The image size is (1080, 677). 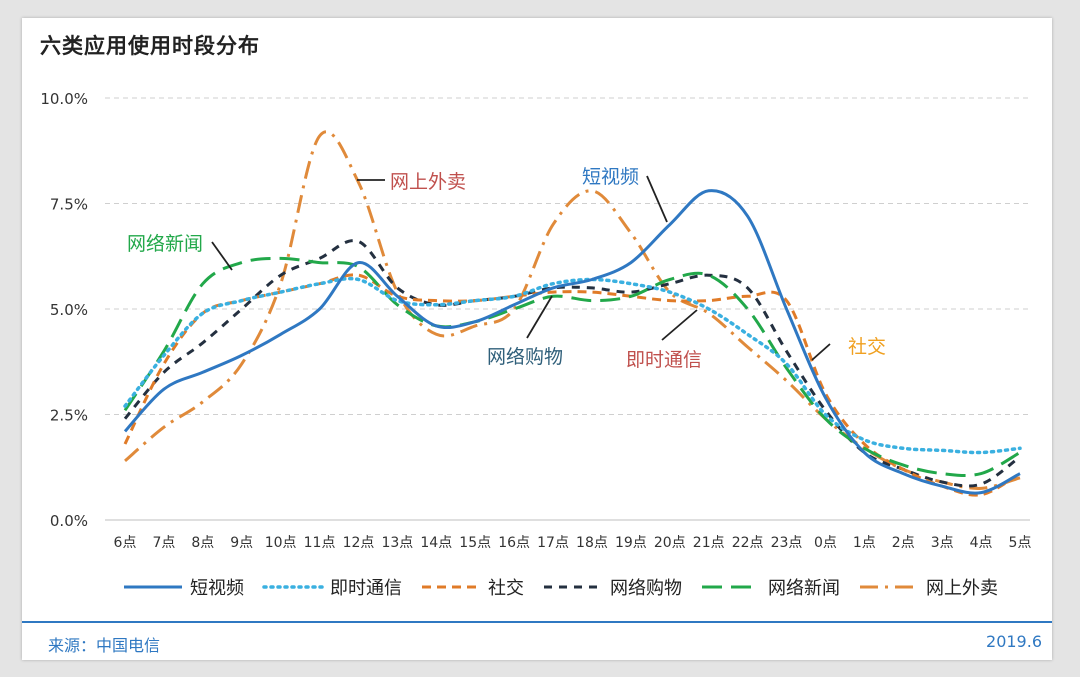 What do you see at coordinates (69, 416) in the screenshot?
I see `y-tick-label: 2.5%` at bounding box center [69, 416].